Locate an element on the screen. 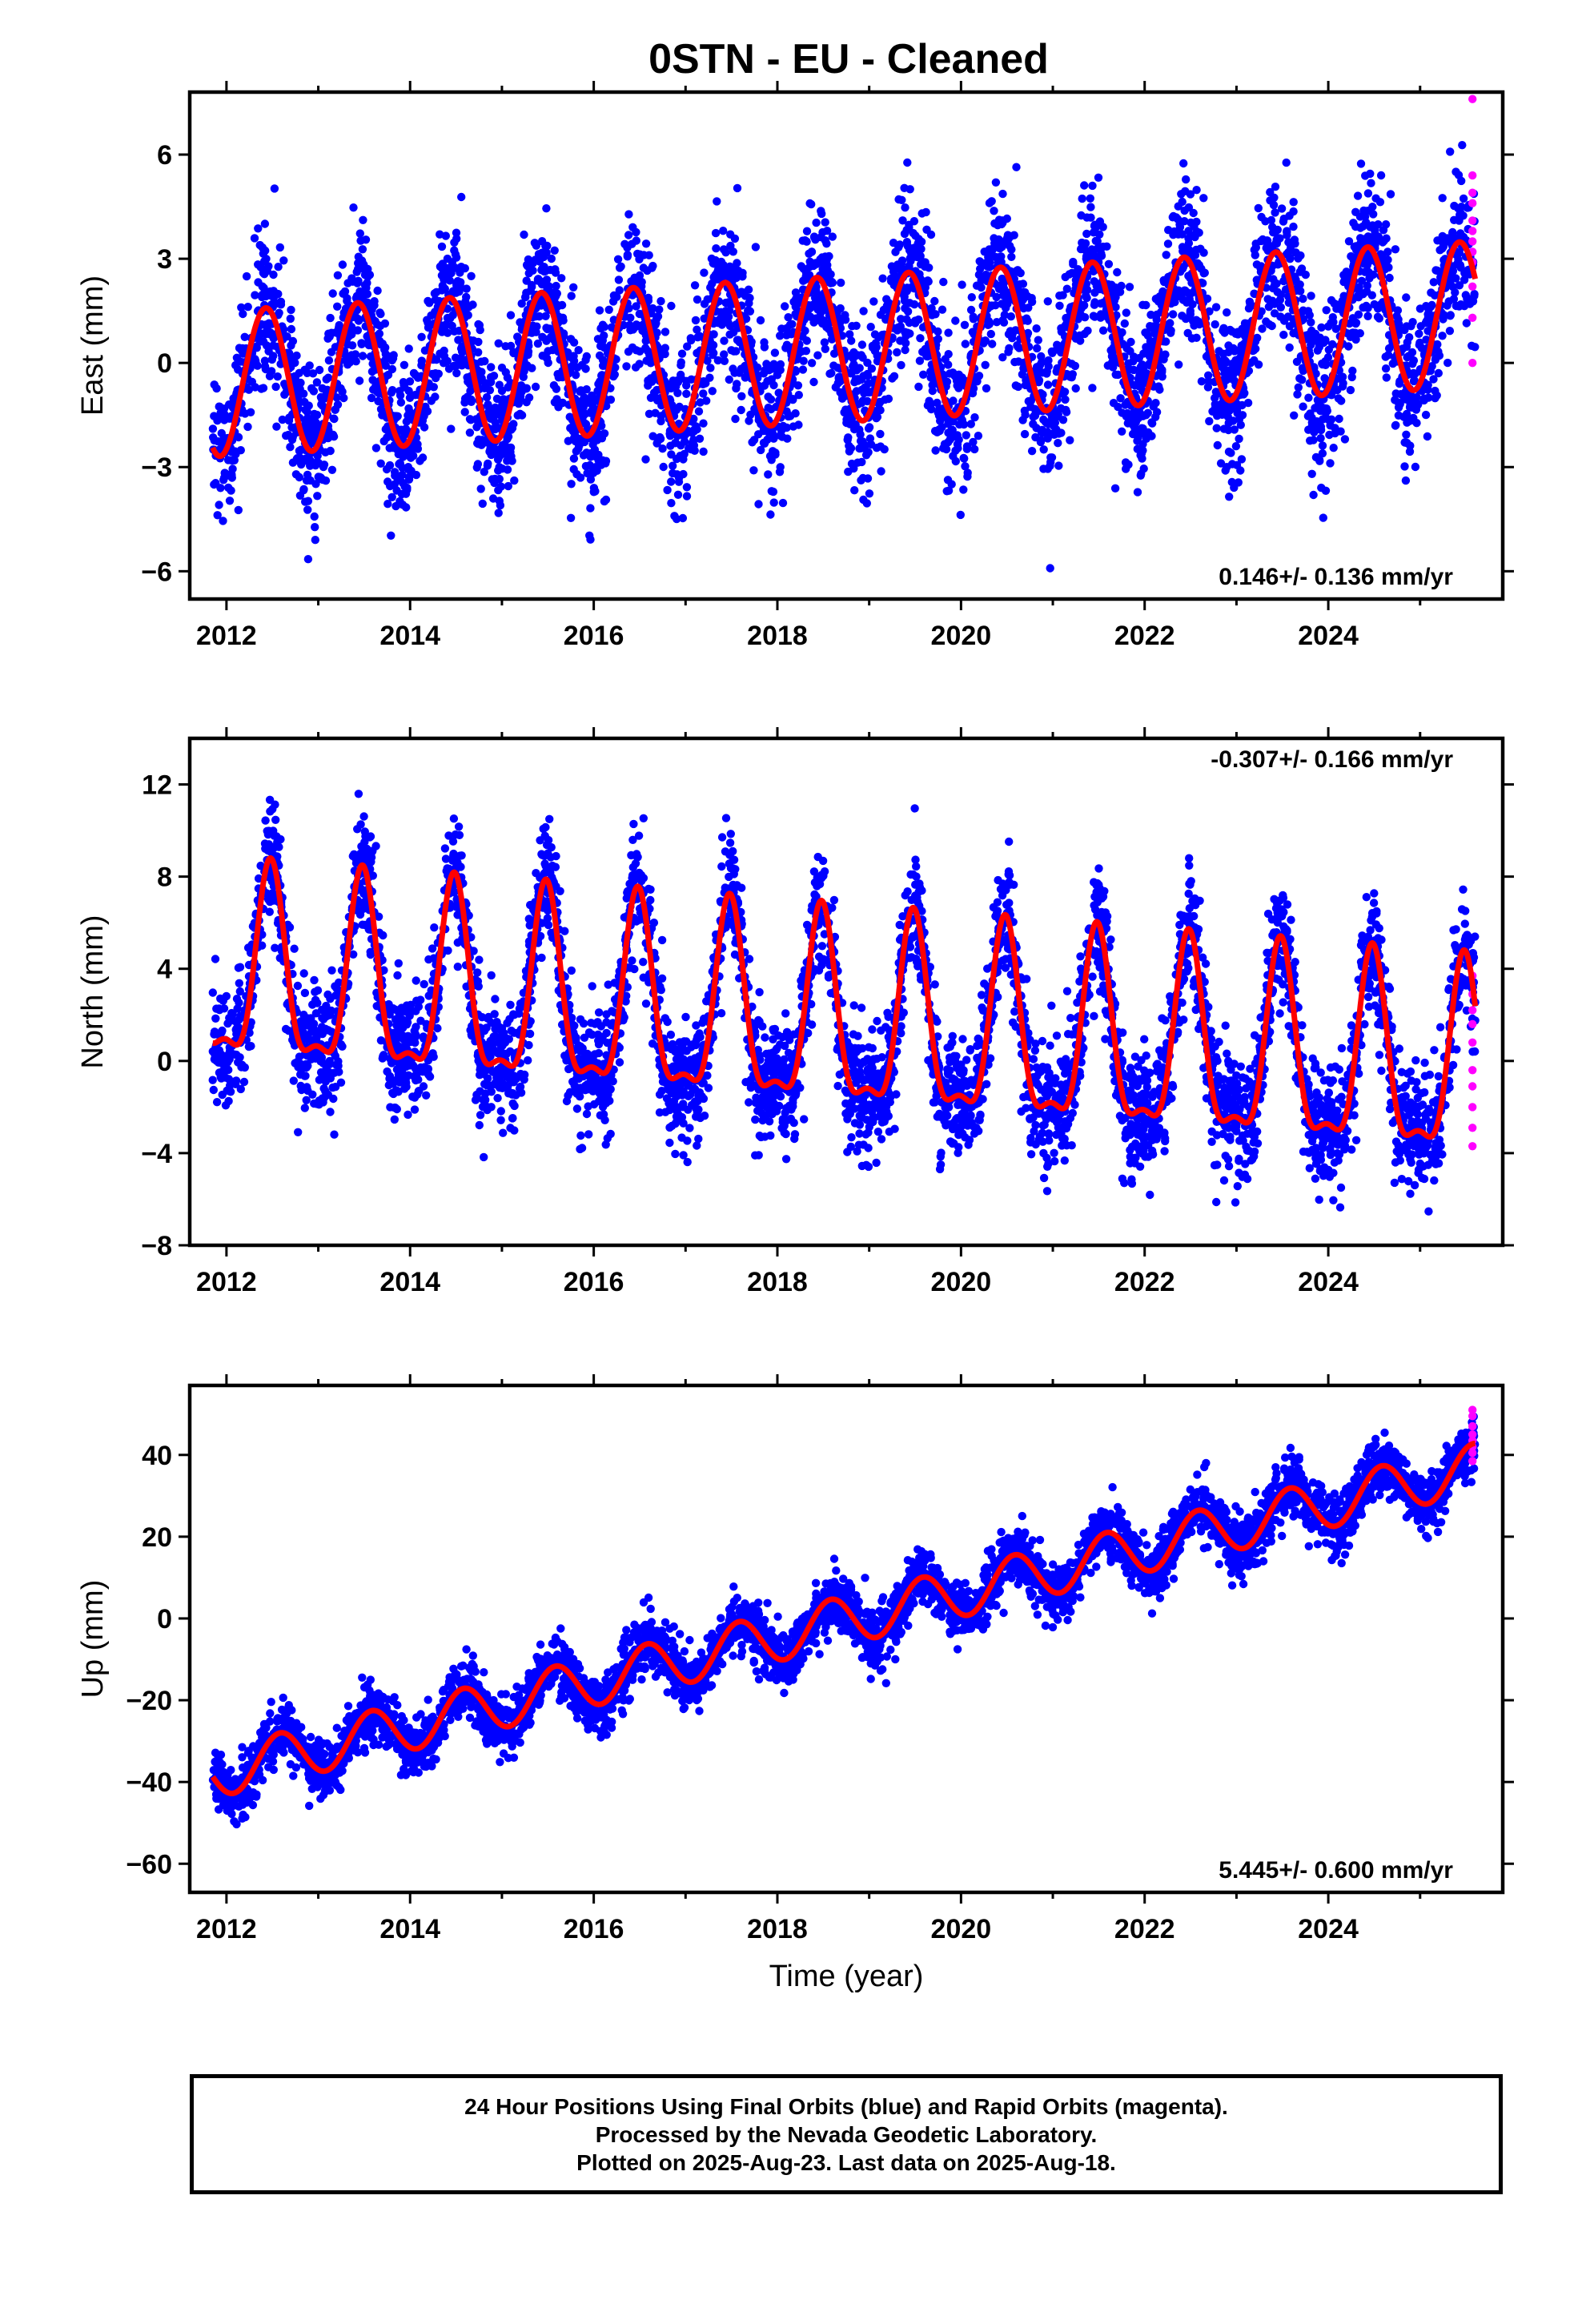  y-tick-label: −6 is located at coordinates (156, 572).